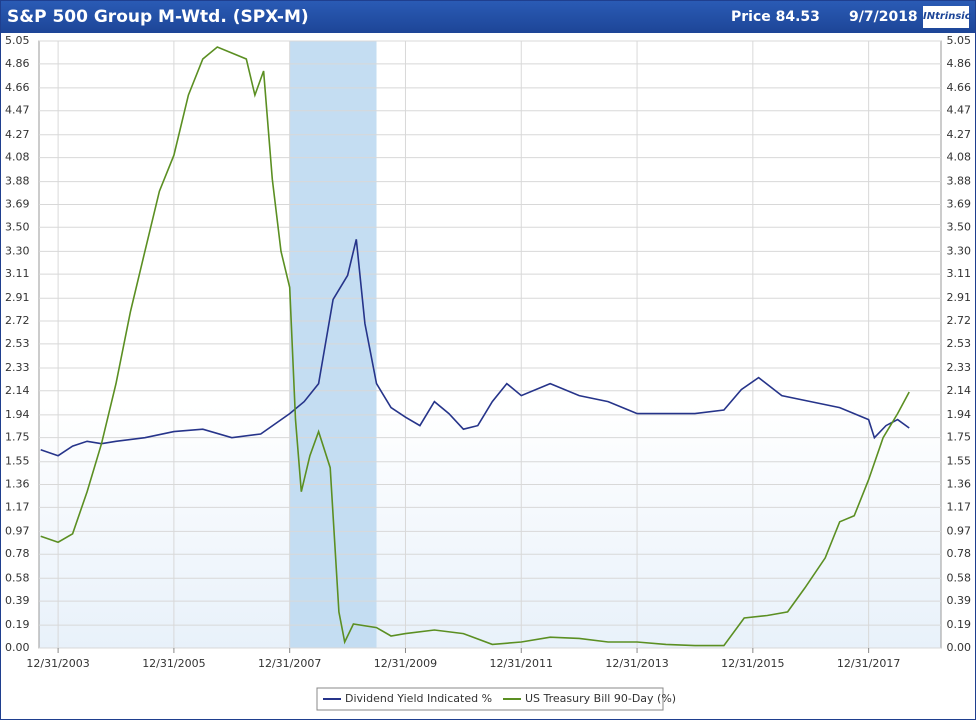  What do you see at coordinates (959, 414) in the screenshot?
I see `y2-tick-label: 1.94` at bounding box center [959, 414].